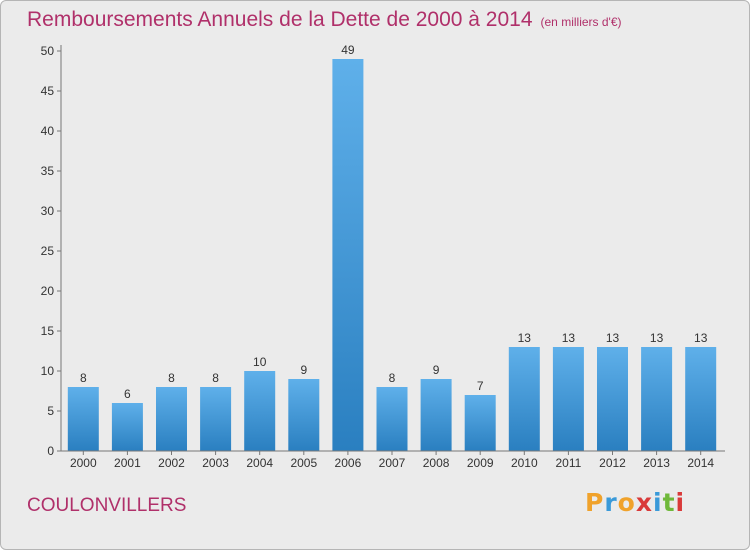  I want to click on commune-name: COULONVILLERS, so click(107, 505).